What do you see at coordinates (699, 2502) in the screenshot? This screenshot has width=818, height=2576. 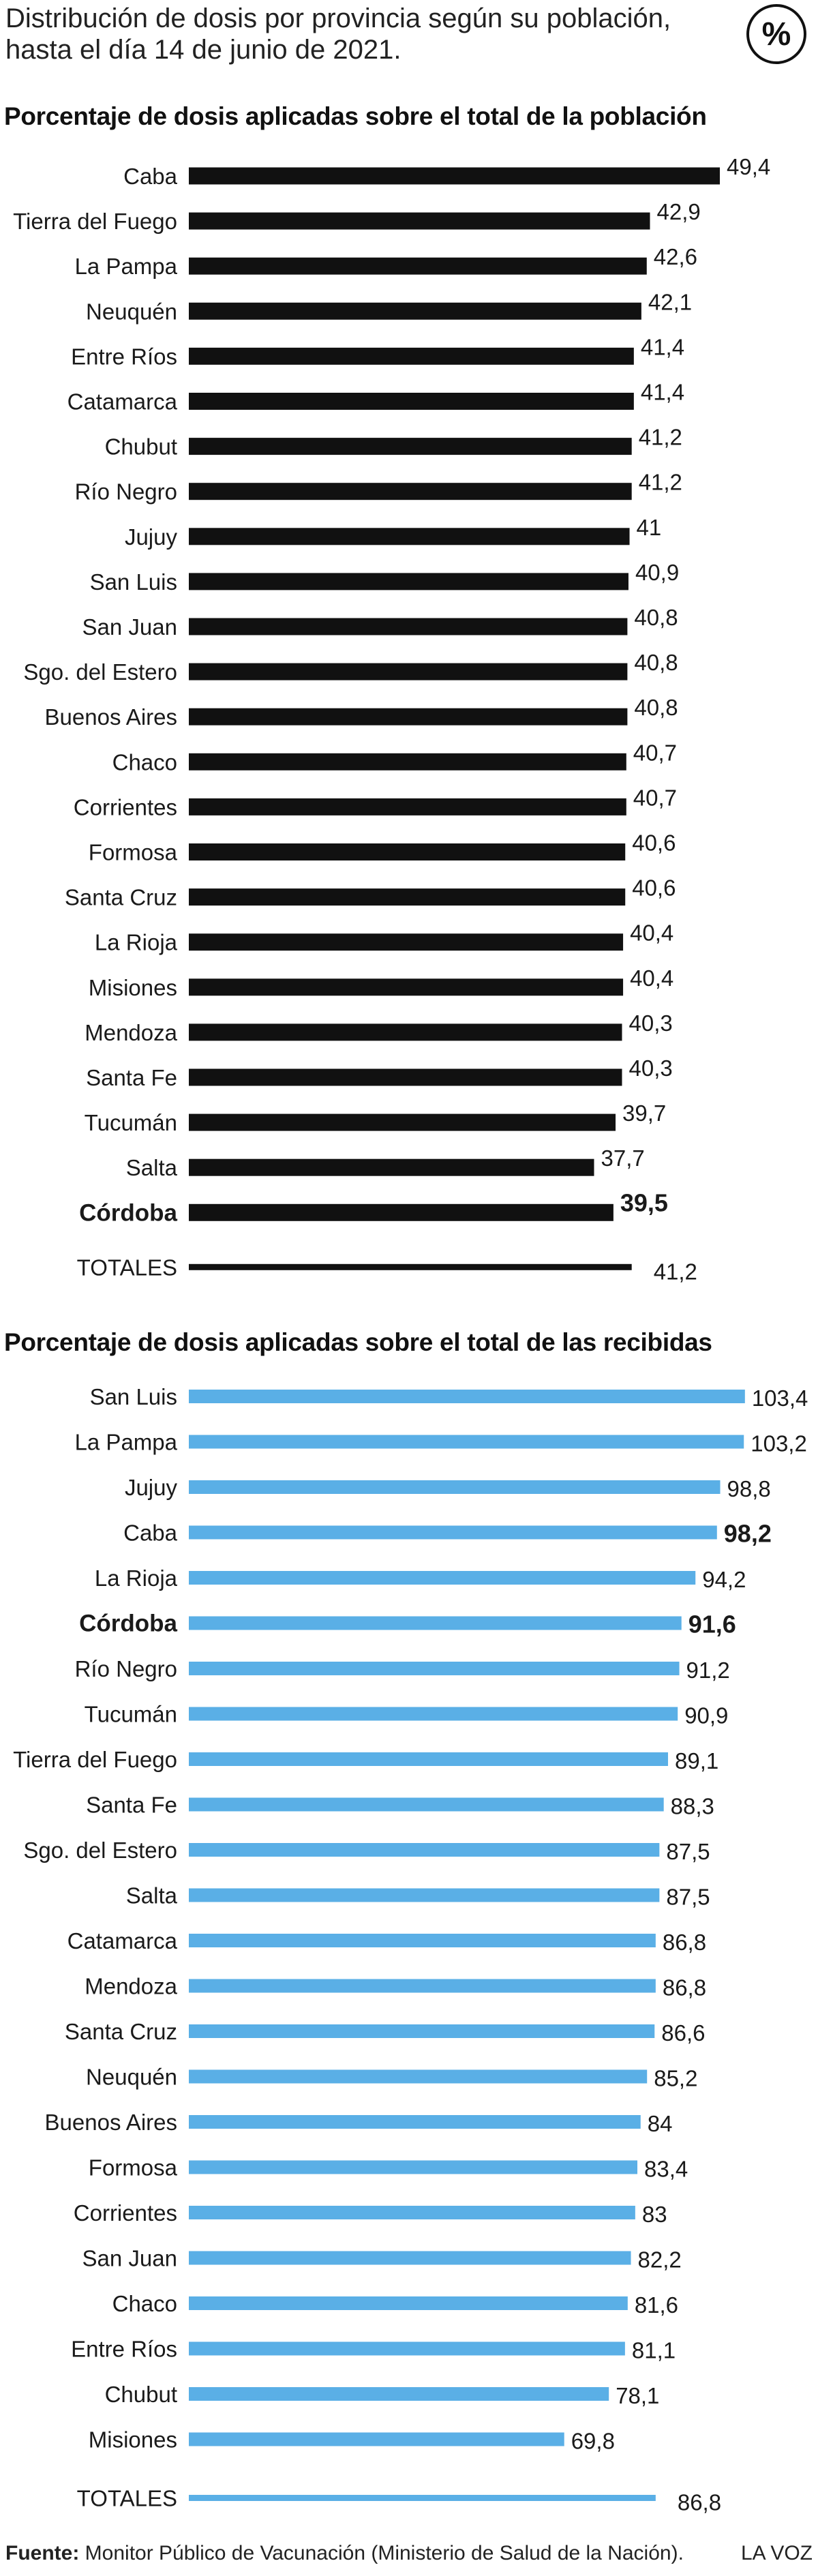 I see `total-value-label: 86,8` at bounding box center [699, 2502].